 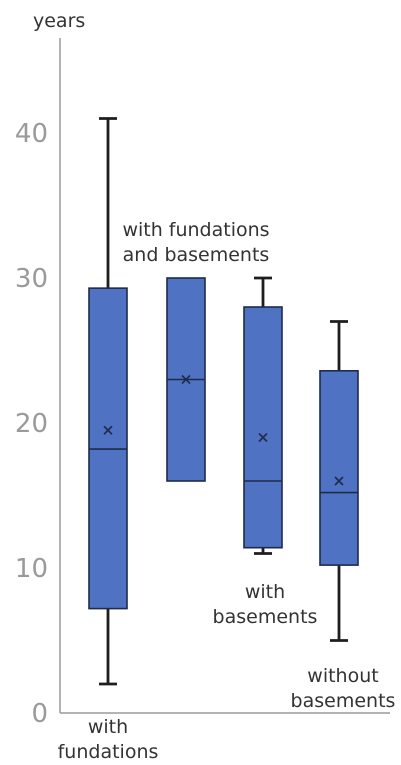 I want to click on category-label: with fundations, so click(x=195, y=230).